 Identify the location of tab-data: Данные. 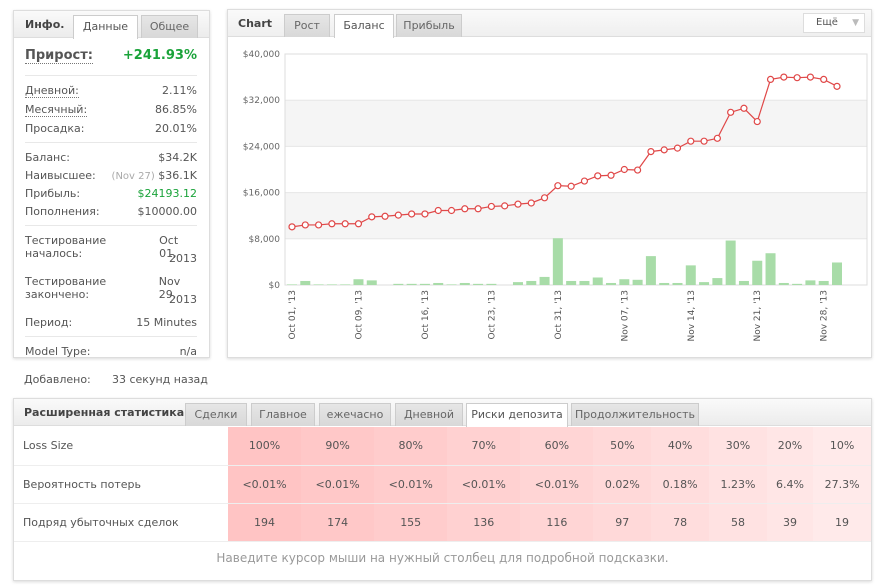
(105, 27).